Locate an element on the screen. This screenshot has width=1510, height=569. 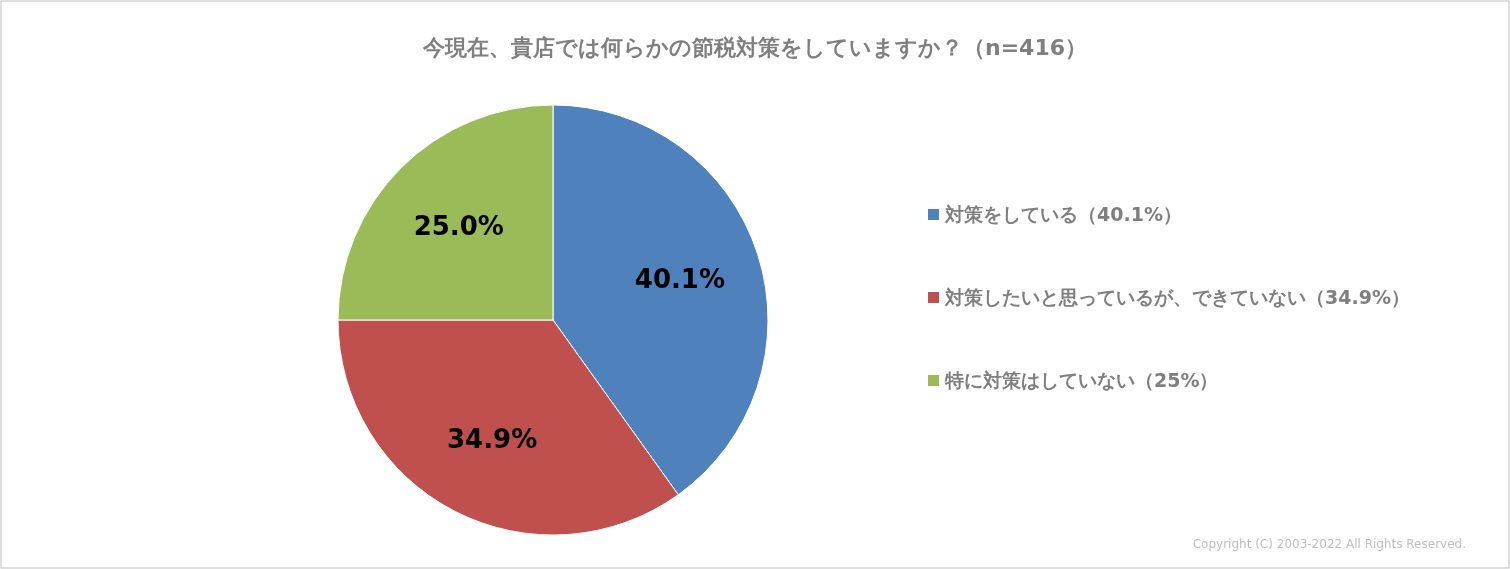
legend-label: 特に対策はしていない（25%） is located at coordinates (1081, 380).